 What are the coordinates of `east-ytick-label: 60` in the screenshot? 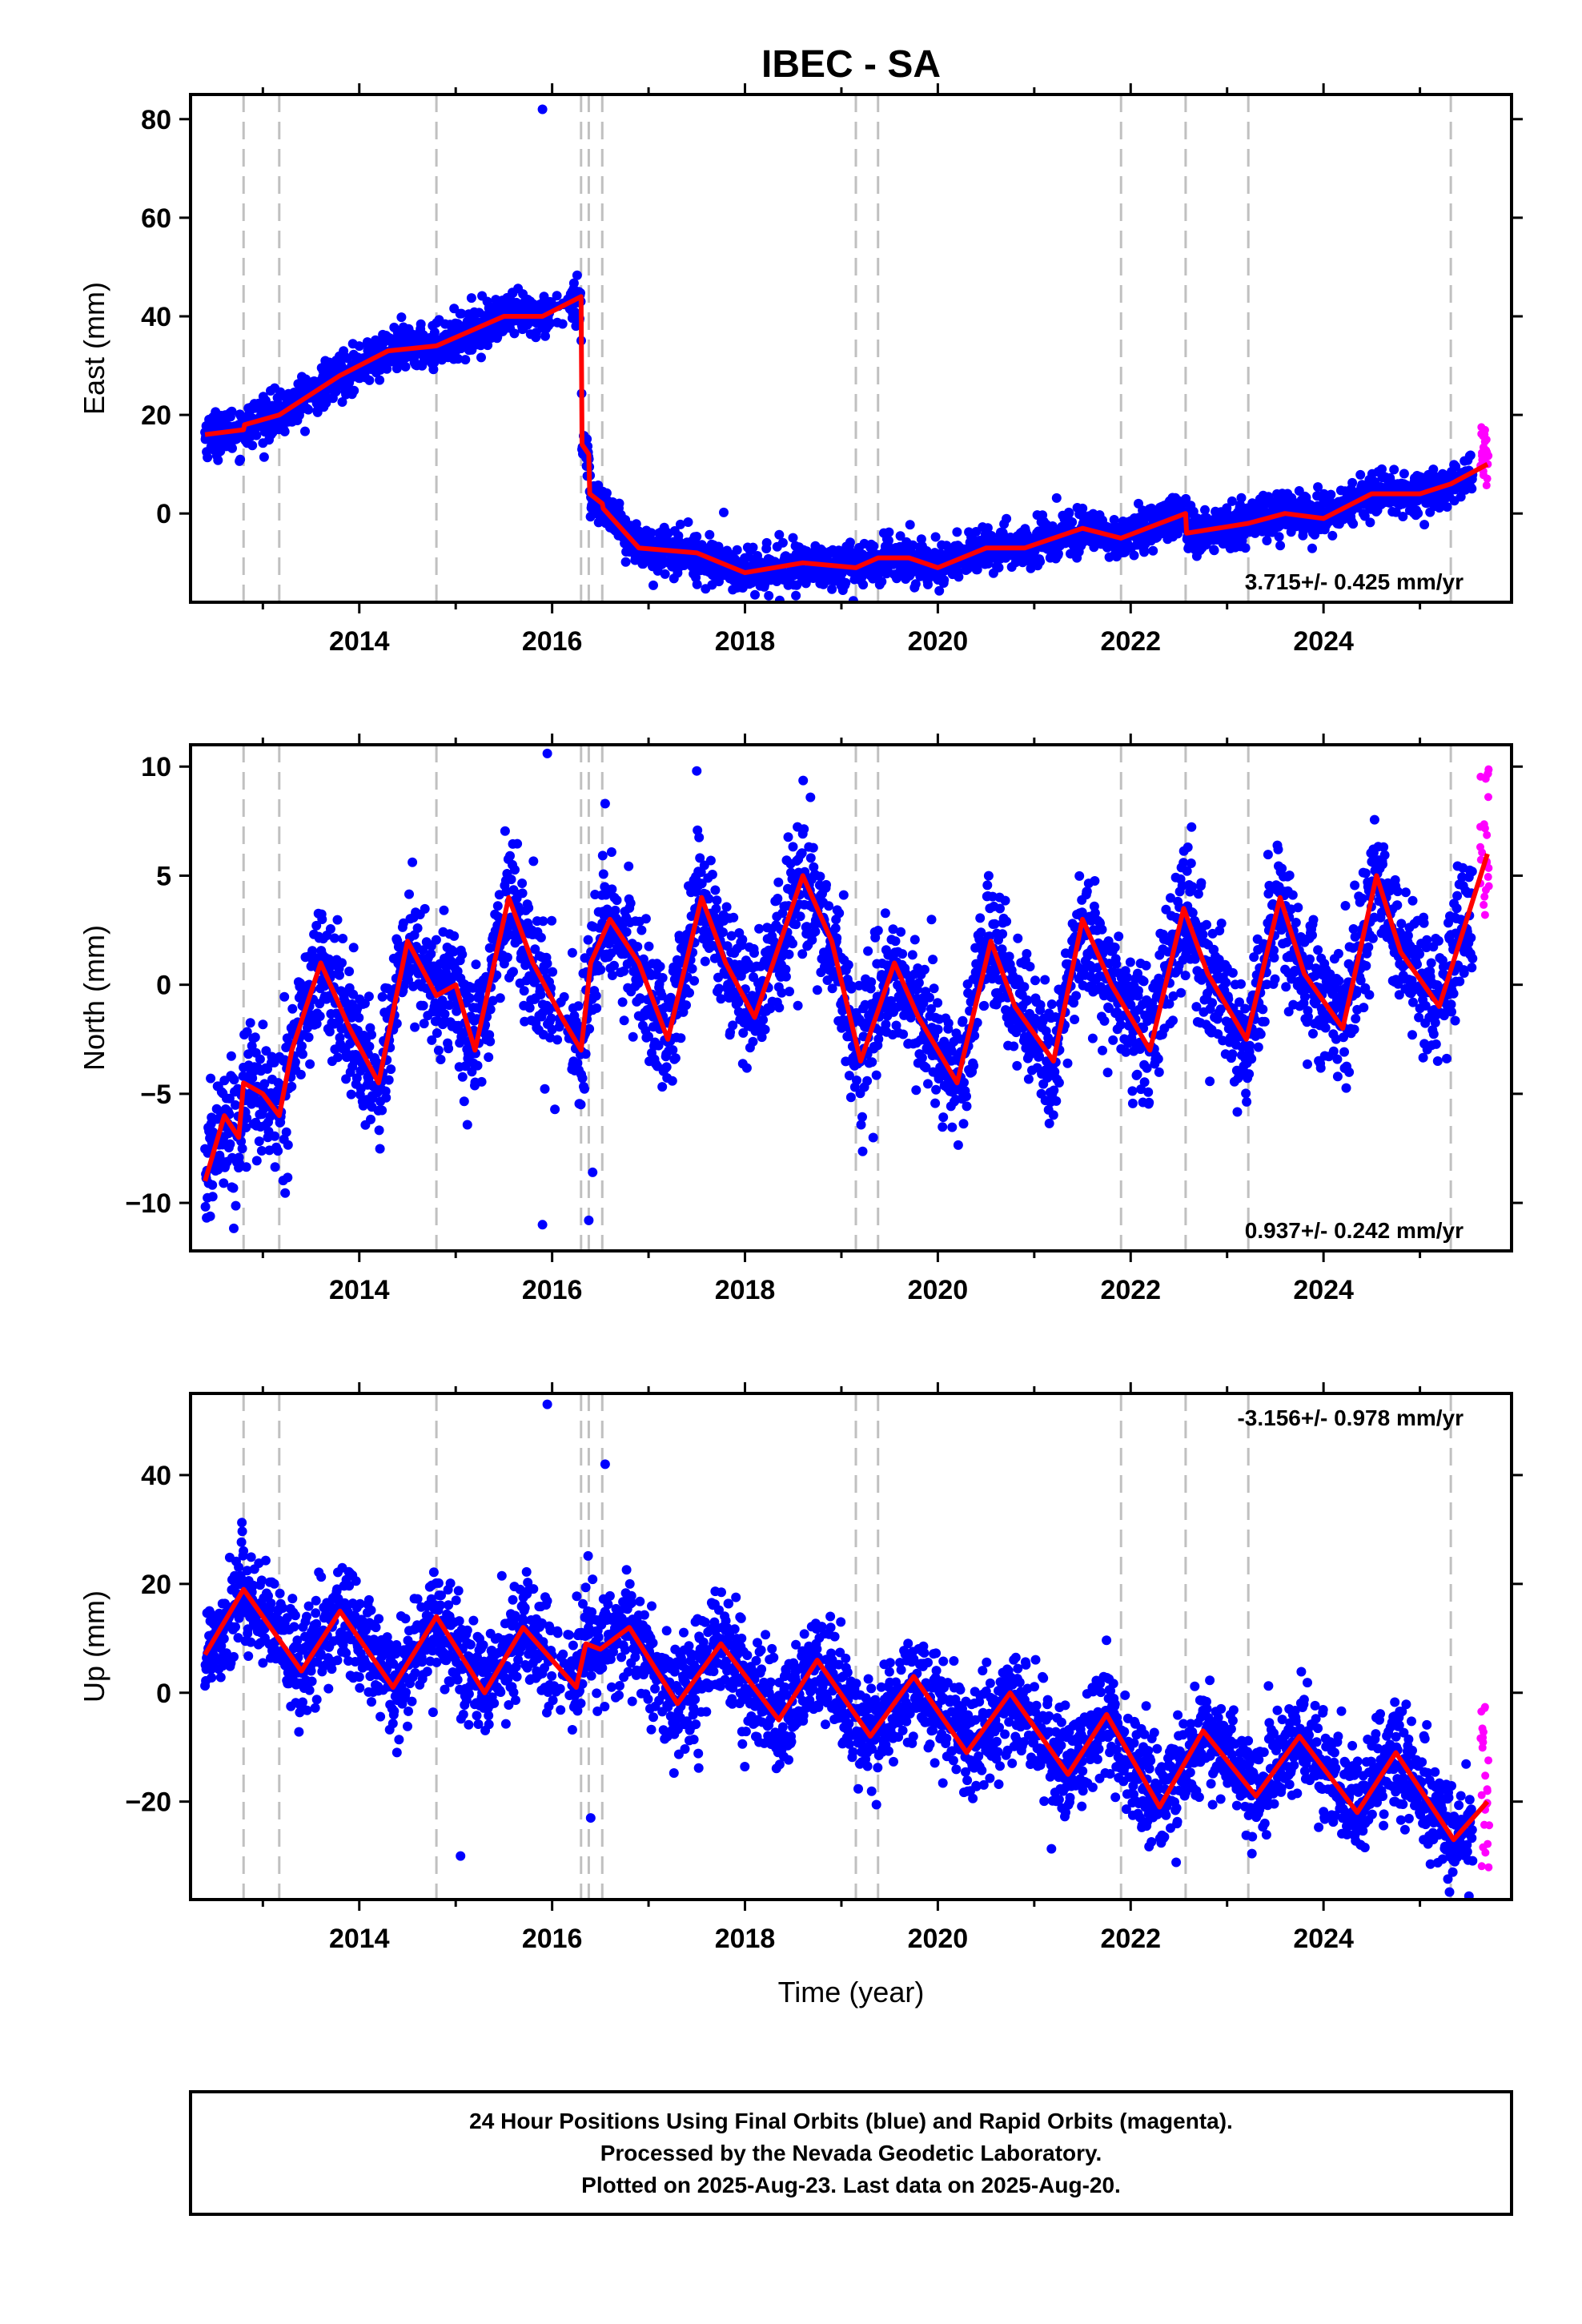 It's located at (156, 218).